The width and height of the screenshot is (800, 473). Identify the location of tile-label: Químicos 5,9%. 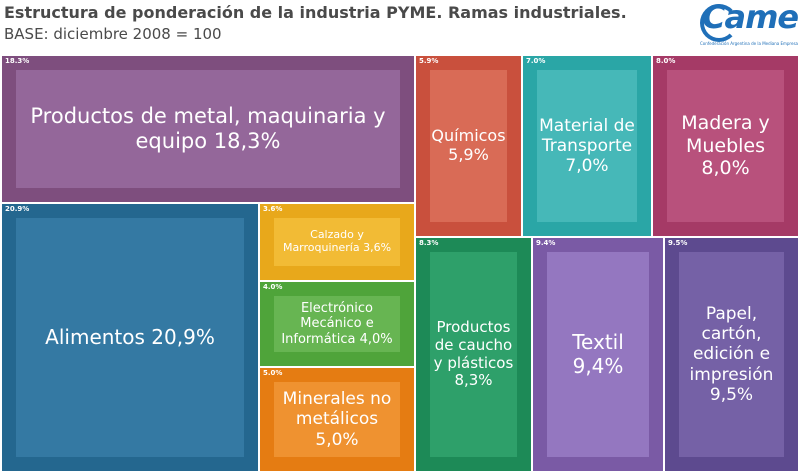
(468, 145).